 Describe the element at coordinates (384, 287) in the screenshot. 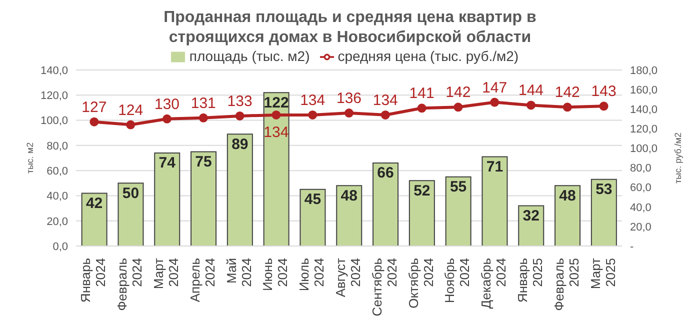

I see `x-tick-label: Сентябрь 2024` at that location.